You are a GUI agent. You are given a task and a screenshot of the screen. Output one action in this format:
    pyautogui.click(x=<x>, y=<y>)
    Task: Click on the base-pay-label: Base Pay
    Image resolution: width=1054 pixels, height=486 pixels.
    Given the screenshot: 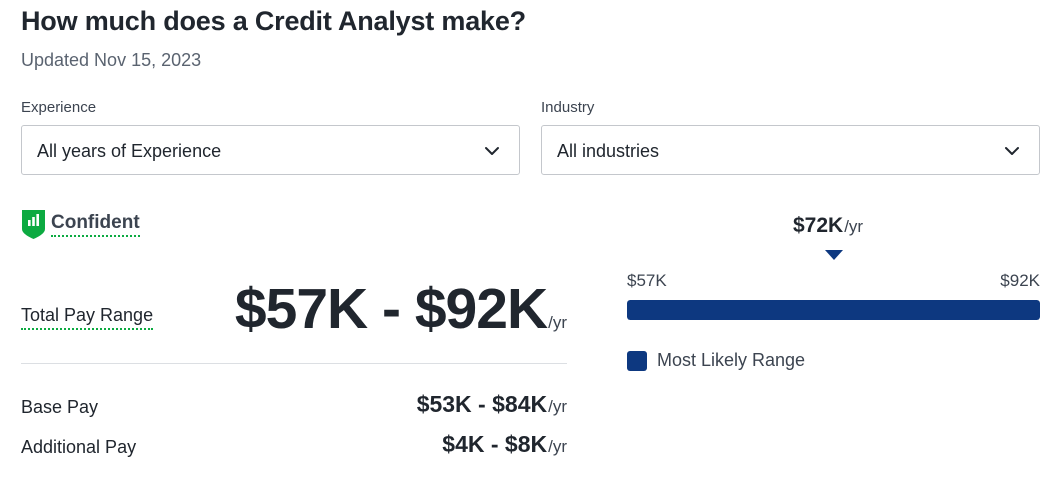 What is the action you would take?
    pyautogui.click(x=60, y=407)
    